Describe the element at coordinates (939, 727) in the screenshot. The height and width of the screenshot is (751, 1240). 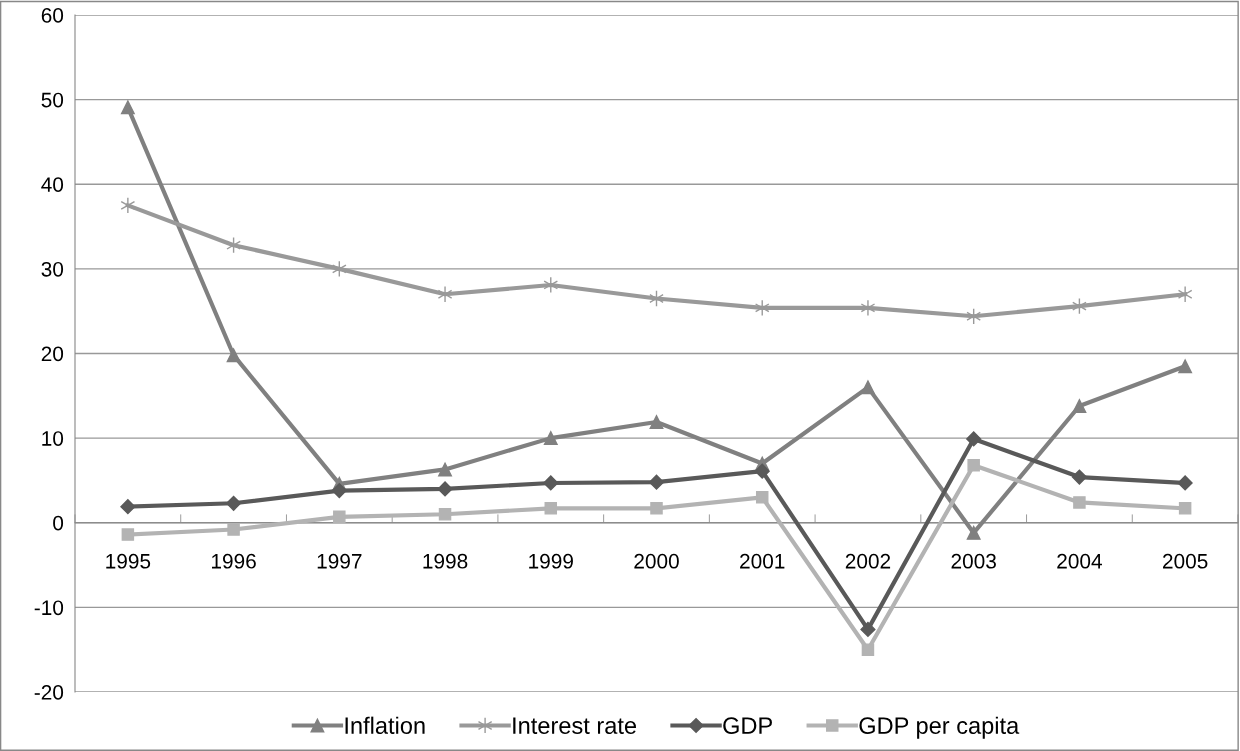
I see `legend-label: GDP per capita` at that location.